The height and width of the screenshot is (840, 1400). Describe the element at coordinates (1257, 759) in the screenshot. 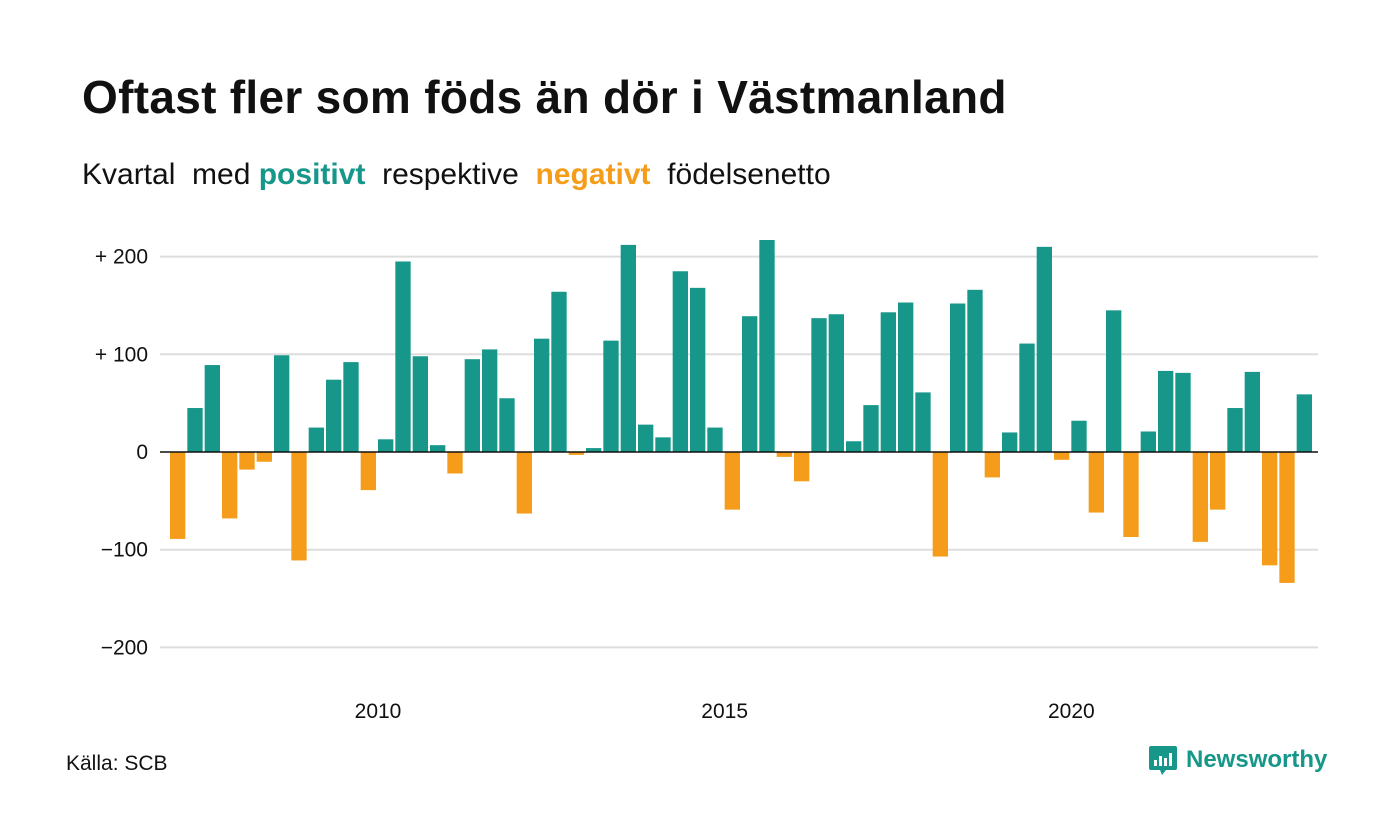

I see `brand-name: Newsworthy` at that location.